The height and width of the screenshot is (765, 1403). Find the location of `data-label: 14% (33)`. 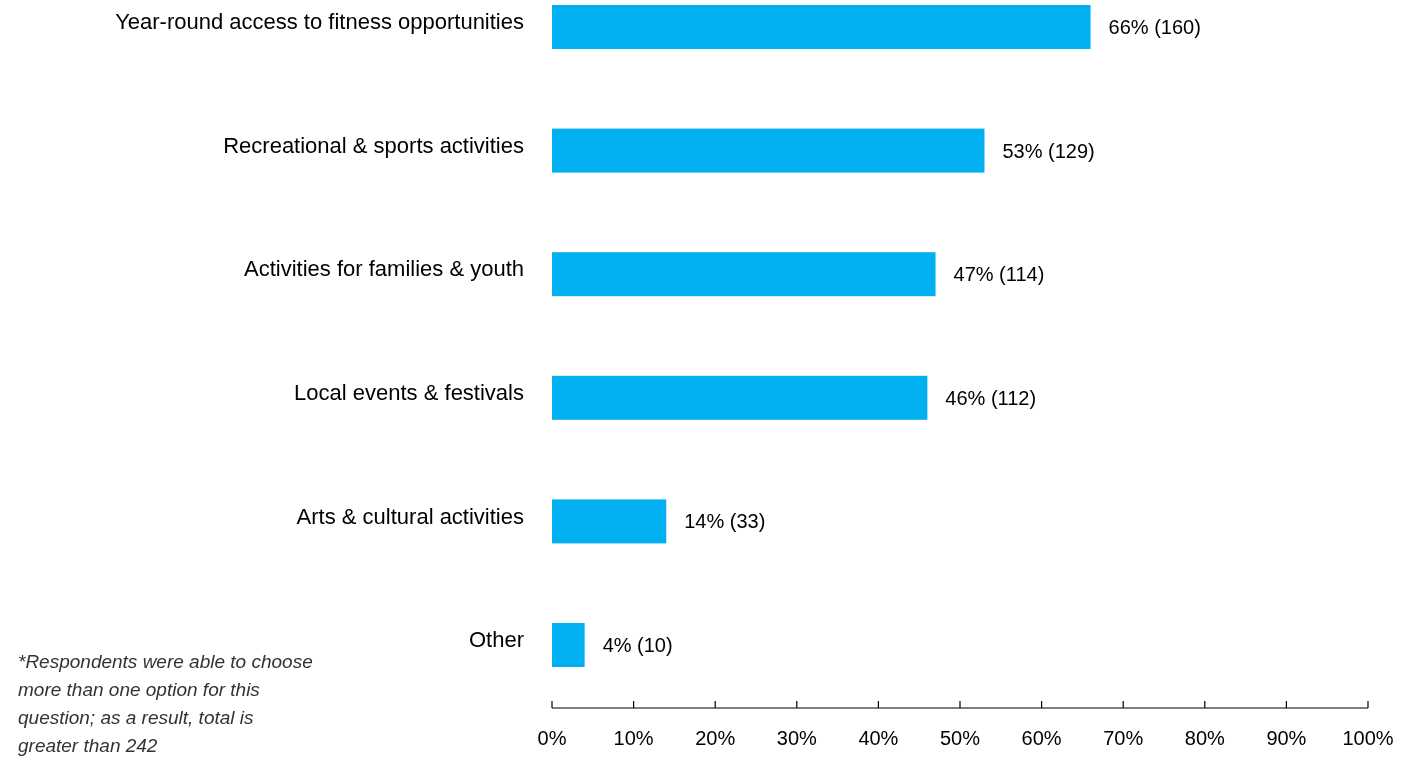

data-label: 14% (33) is located at coordinates (725, 521).